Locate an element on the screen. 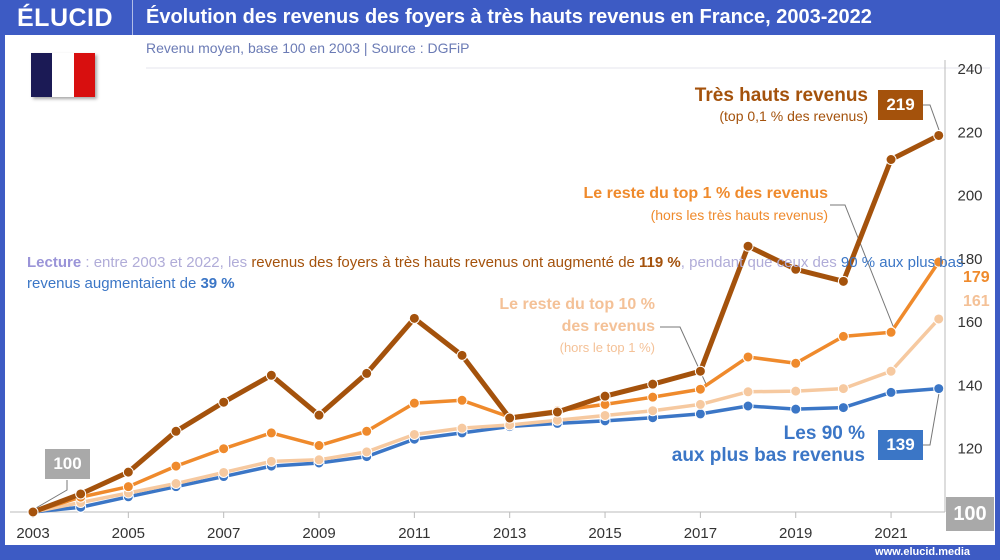 The width and height of the screenshot is (1000, 560). x-tick-label: 2011 is located at coordinates (414, 533).